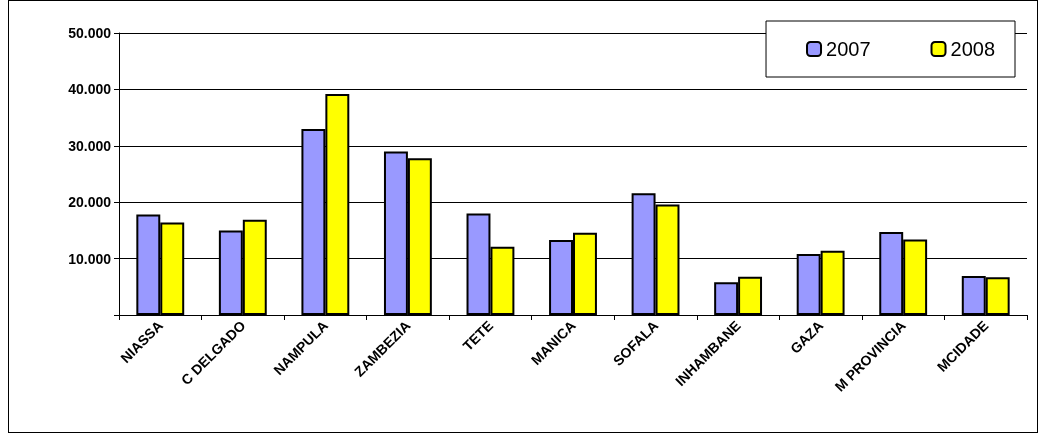 The height and width of the screenshot is (435, 1047). Describe the element at coordinates (90, 202) in the screenshot. I see `y-tick-label: 20.000` at that location.